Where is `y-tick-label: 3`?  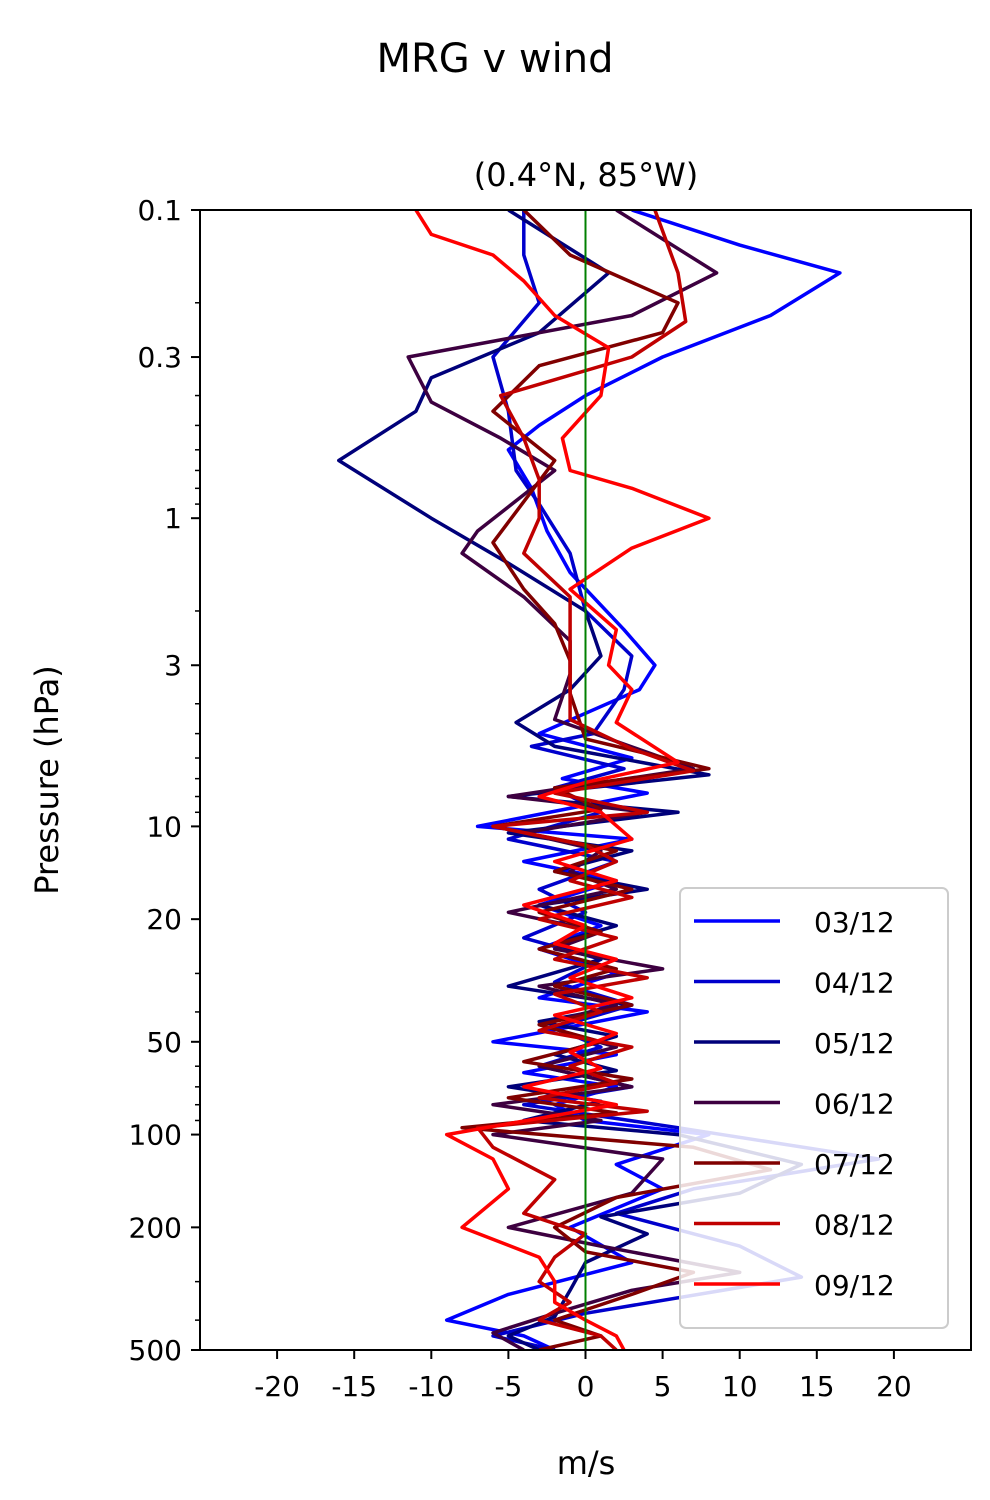
y-tick-label: 3 is located at coordinates (173, 665).